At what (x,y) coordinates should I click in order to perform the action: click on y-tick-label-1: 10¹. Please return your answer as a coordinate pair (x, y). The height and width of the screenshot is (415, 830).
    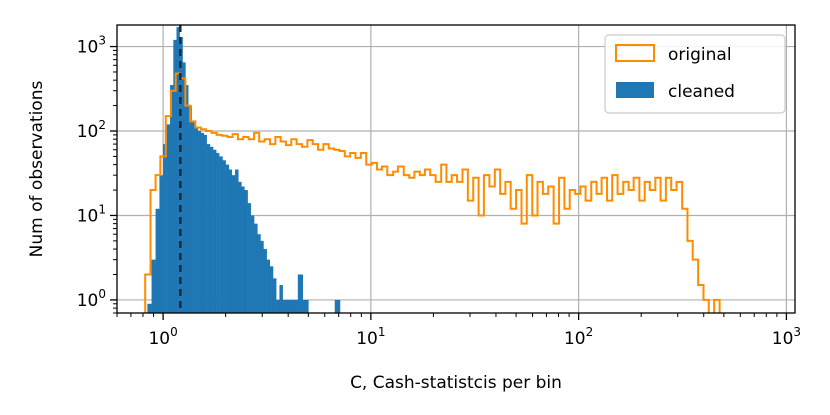
    Looking at the image, I should click on (91, 214).